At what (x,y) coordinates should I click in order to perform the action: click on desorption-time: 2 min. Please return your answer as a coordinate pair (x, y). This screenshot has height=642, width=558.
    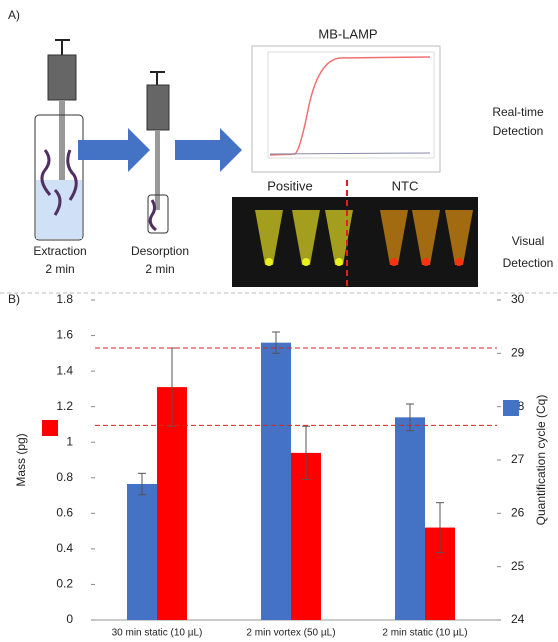
    Looking at the image, I should click on (159, 269).